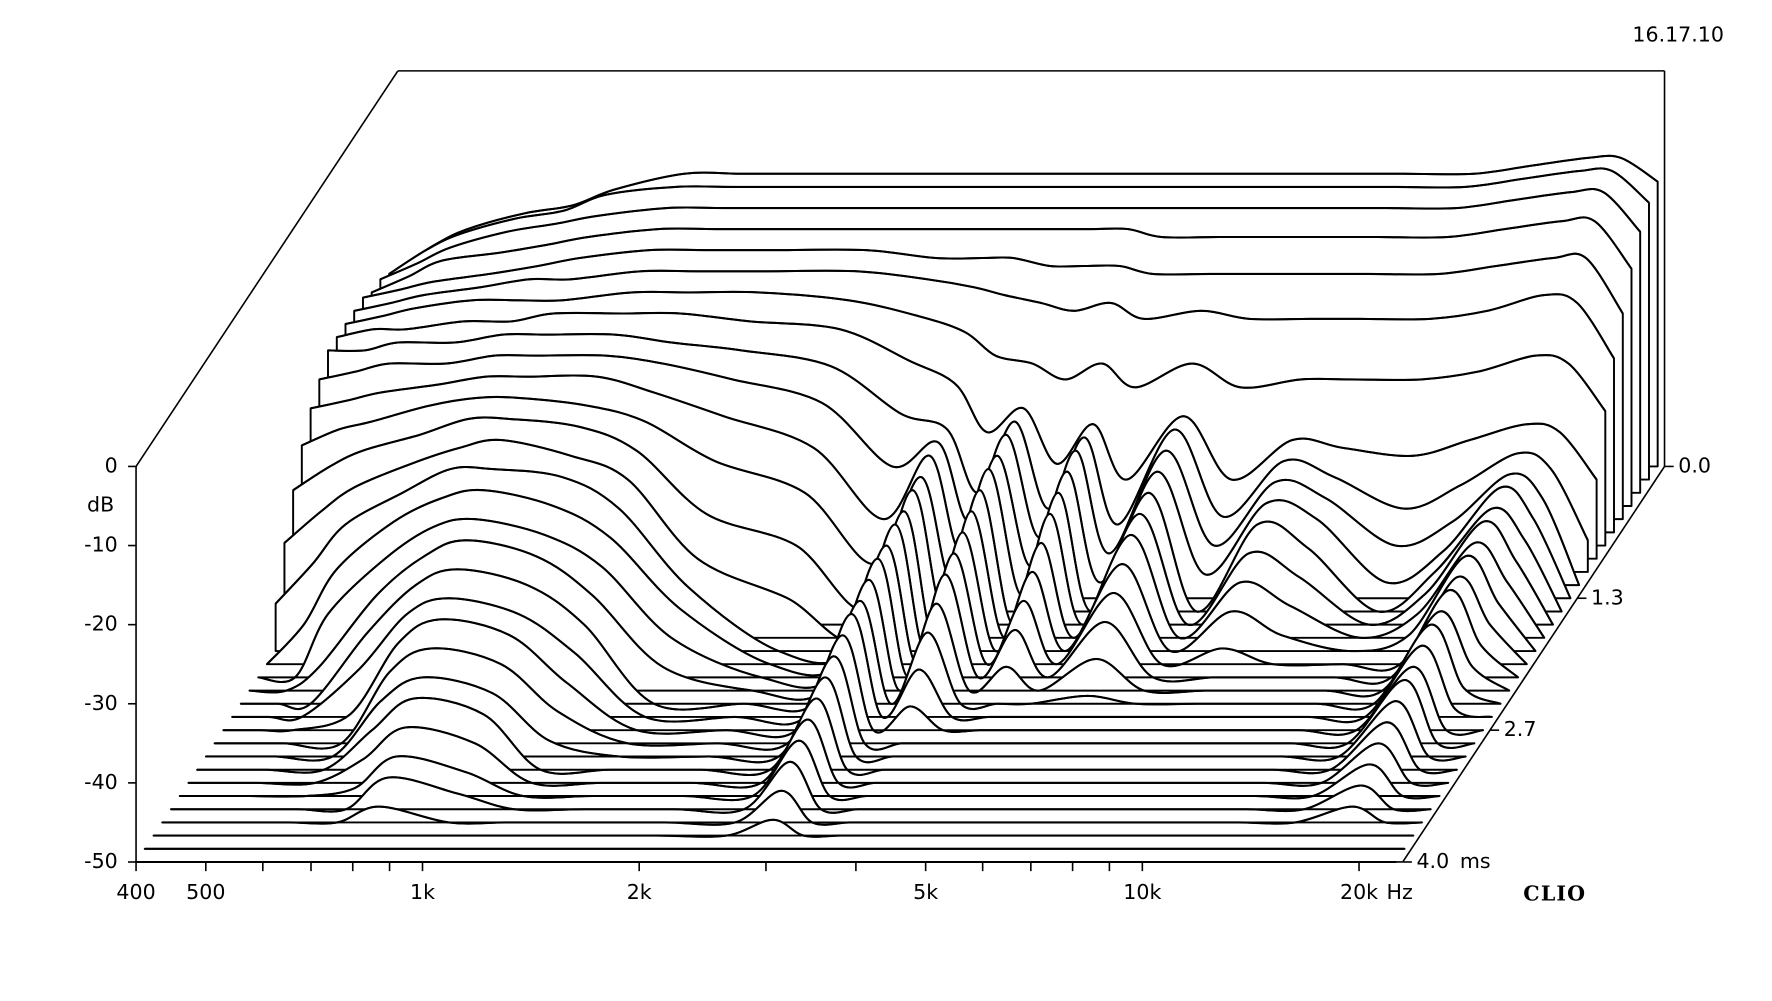  What do you see at coordinates (111, 465) in the screenshot?
I see `y-tick-label: 0` at bounding box center [111, 465].